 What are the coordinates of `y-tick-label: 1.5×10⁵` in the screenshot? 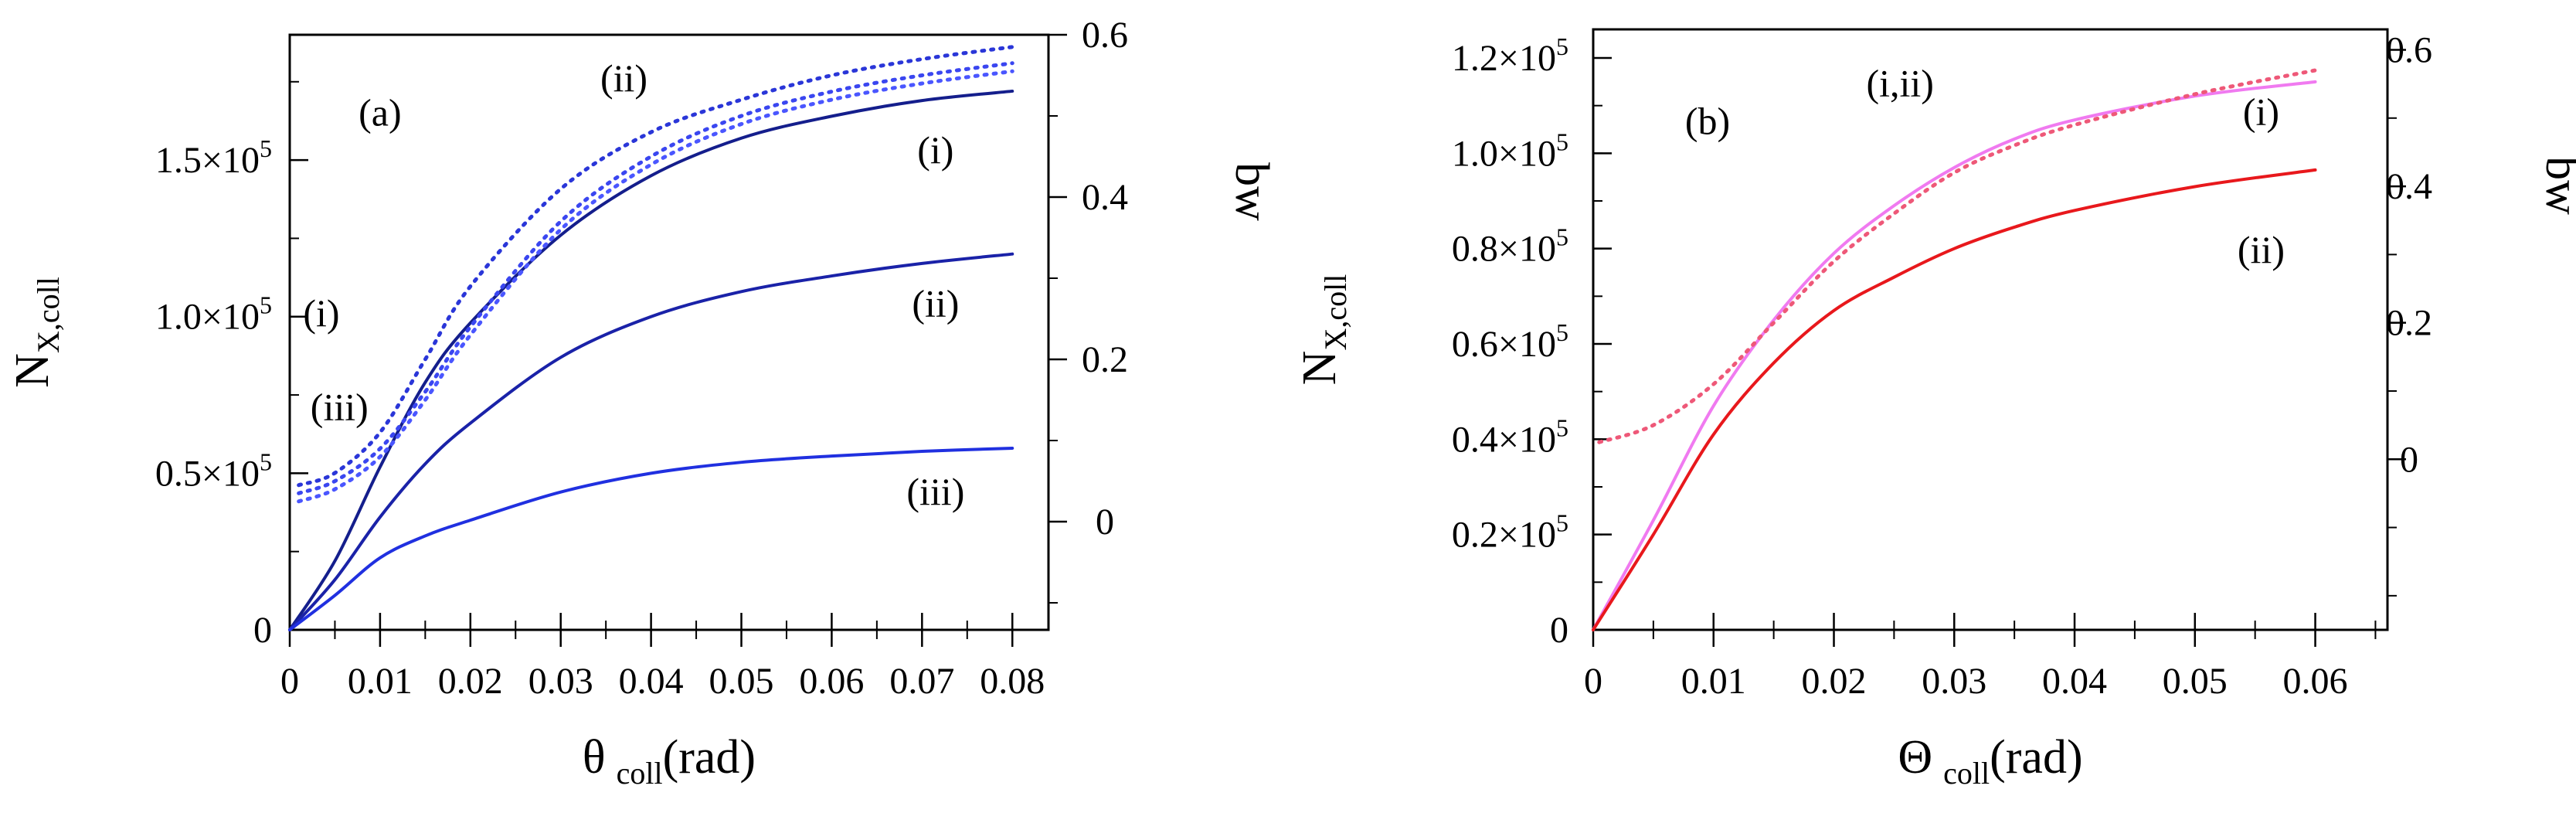 It's located at (213, 157).